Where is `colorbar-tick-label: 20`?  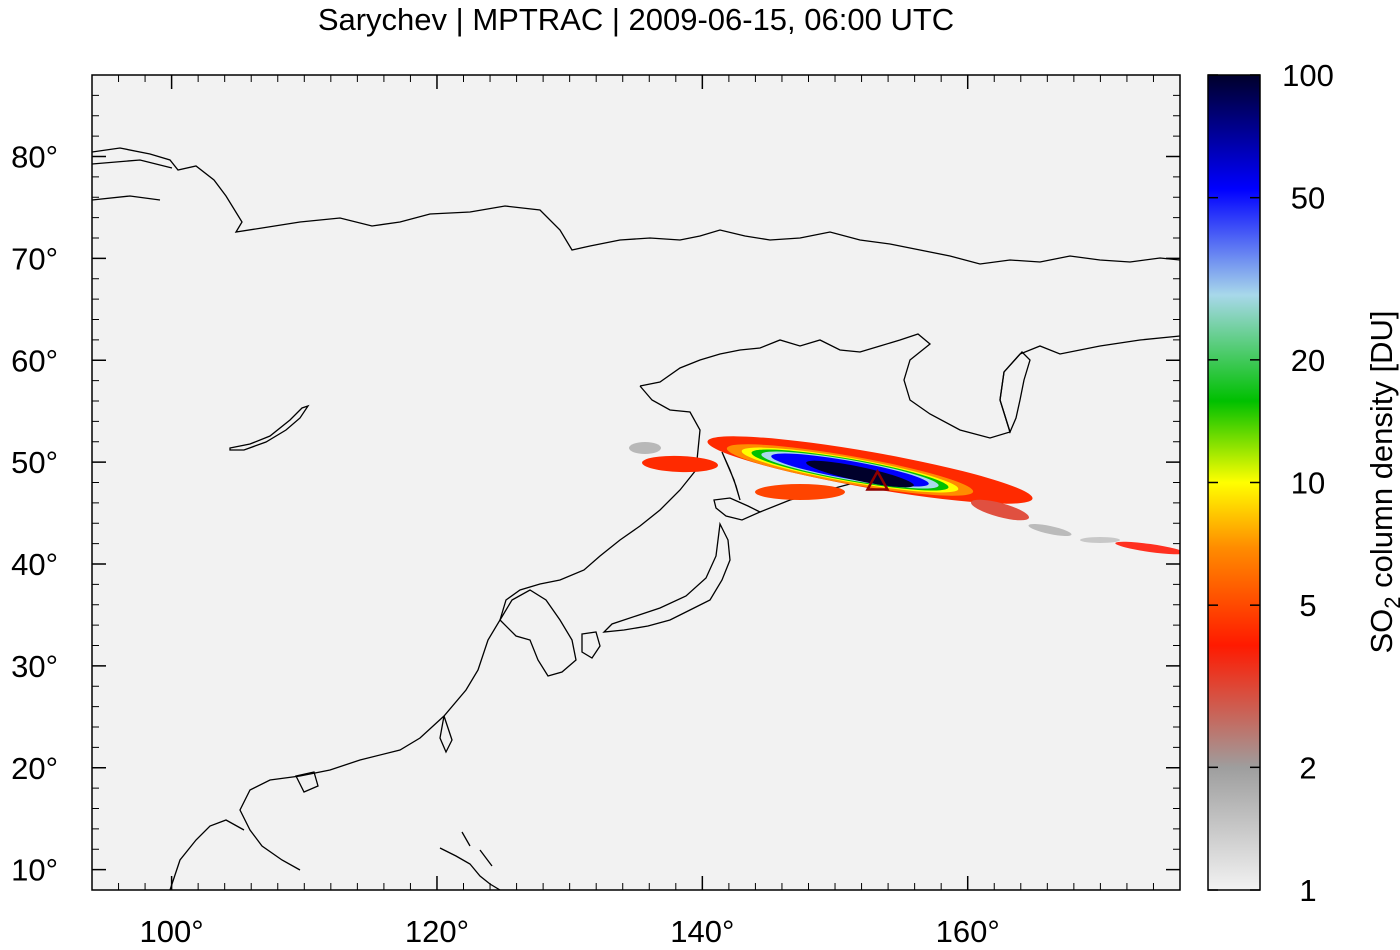 colorbar-tick-label: 20 is located at coordinates (1308, 360).